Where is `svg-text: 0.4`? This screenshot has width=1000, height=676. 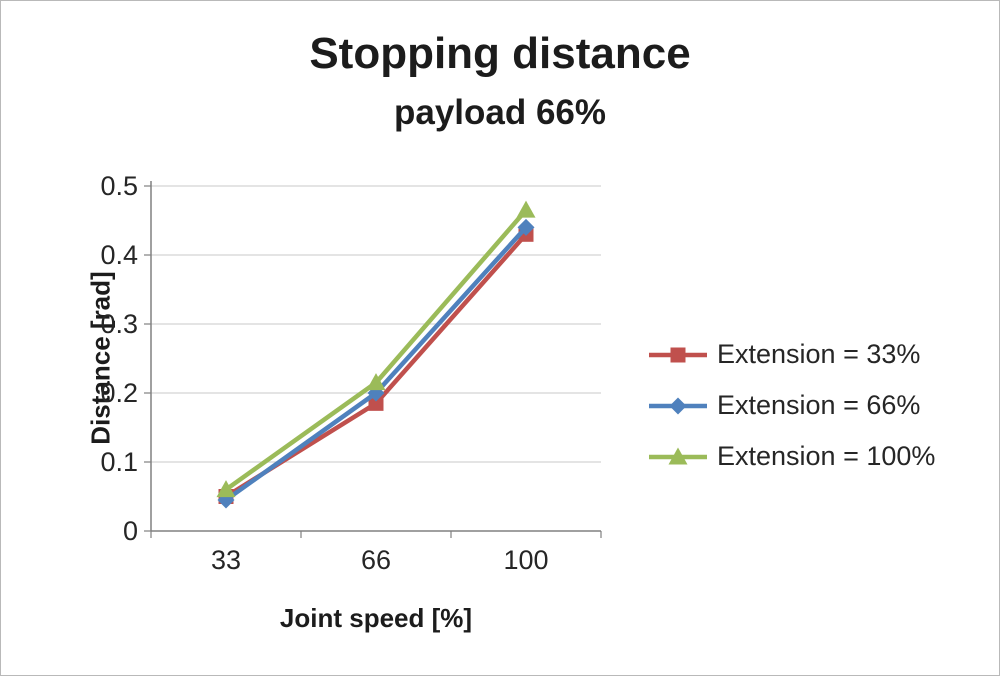
svg-text: 0.4 is located at coordinates (119, 255).